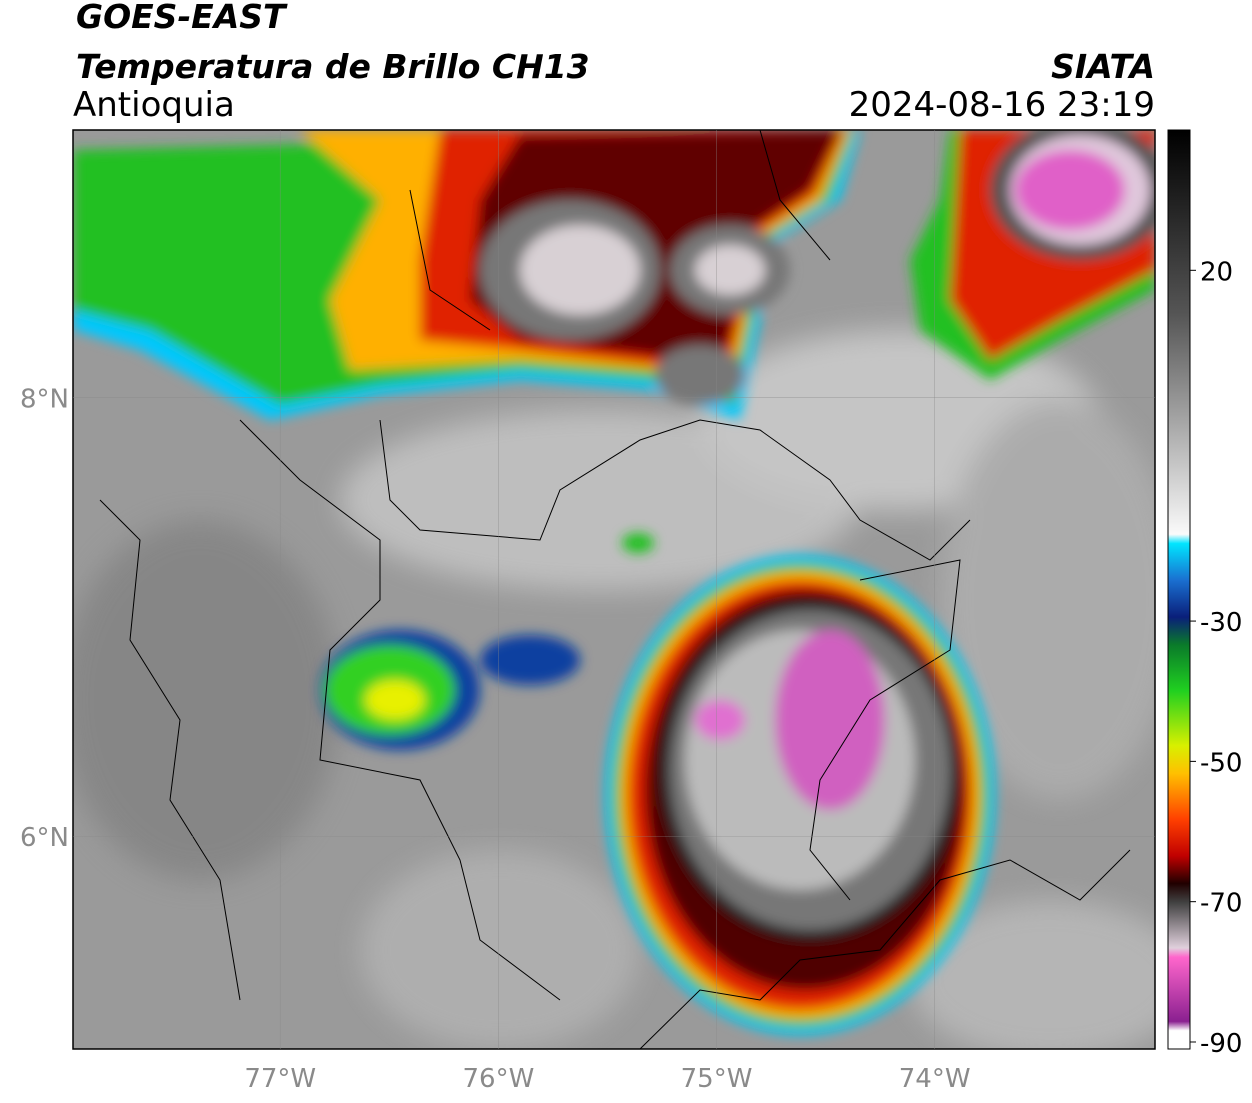 The image size is (1252, 1103). Describe the element at coordinates (1221, 904) in the screenshot. I see `colorbar-tick-label: -70` at that location.